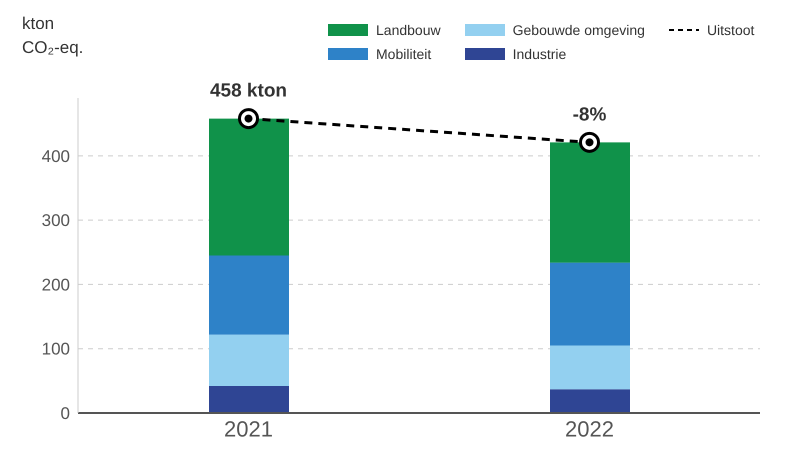  I want to click on y-tick-label: 300, so click(56, 220).